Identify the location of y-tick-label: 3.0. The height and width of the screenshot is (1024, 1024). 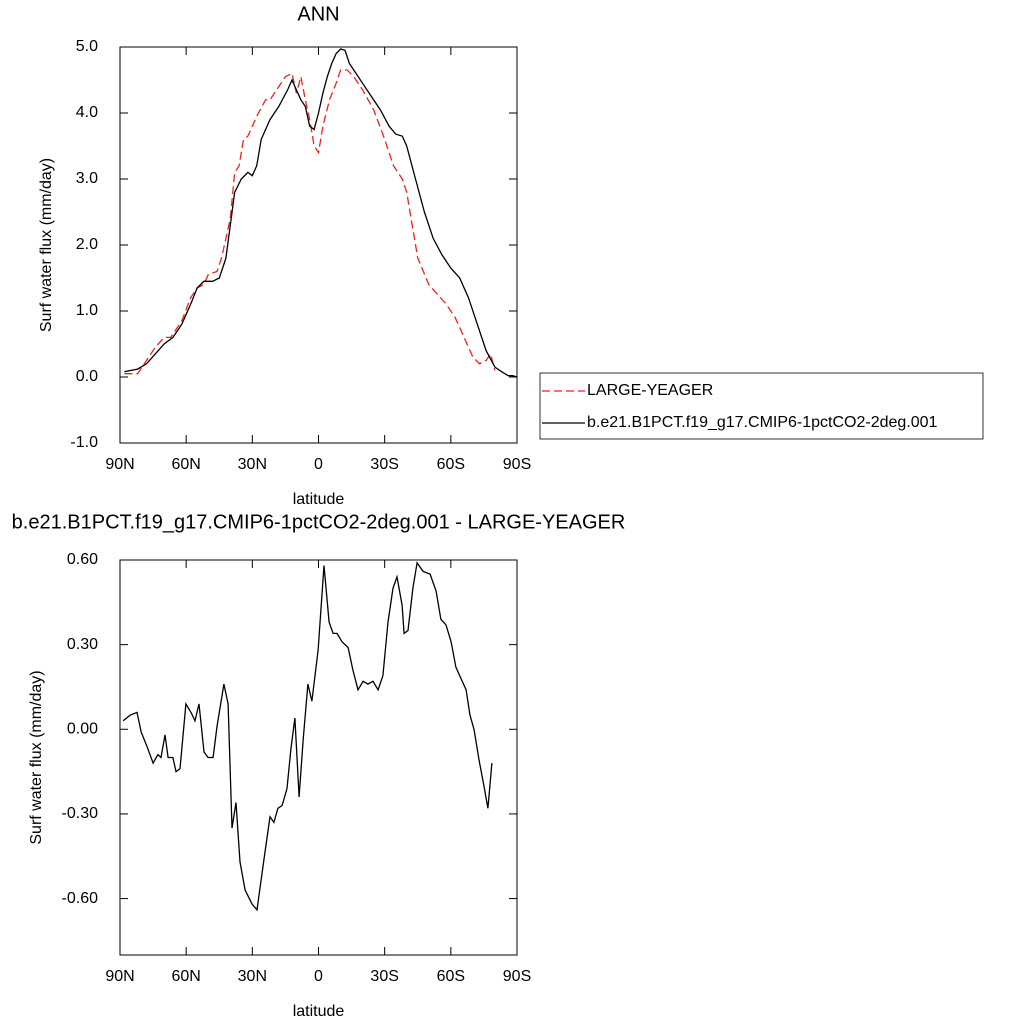
(87, 178).